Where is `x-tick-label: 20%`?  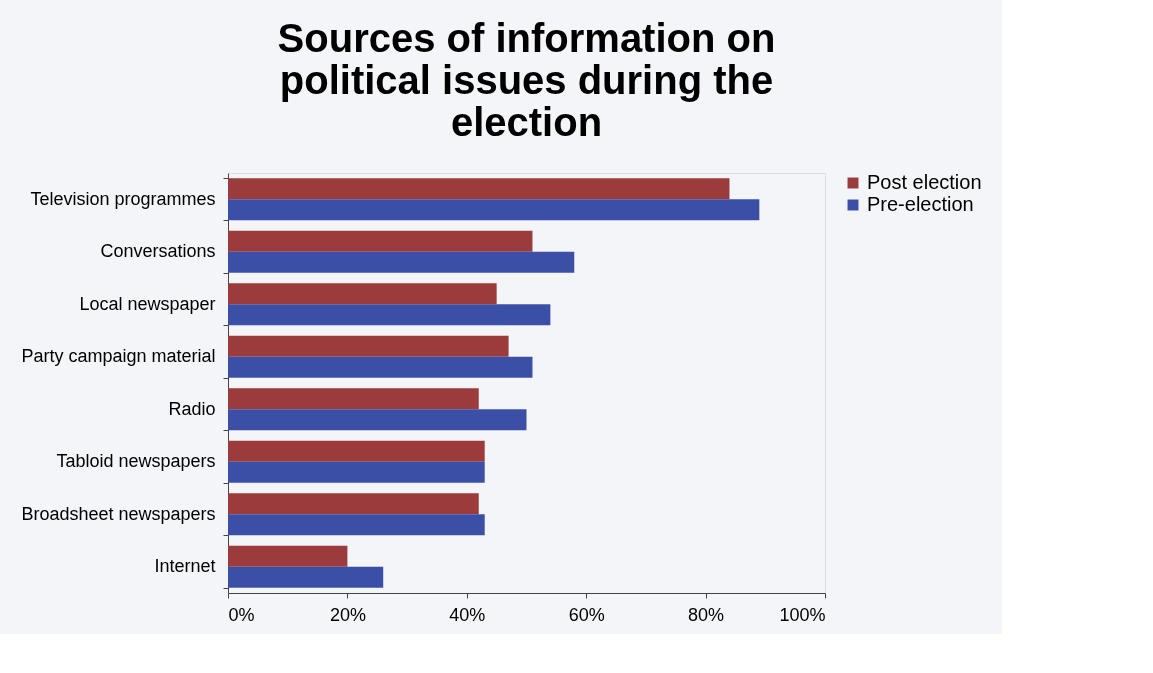 x-tick-label: 20% is located at coordinates (347, 614).